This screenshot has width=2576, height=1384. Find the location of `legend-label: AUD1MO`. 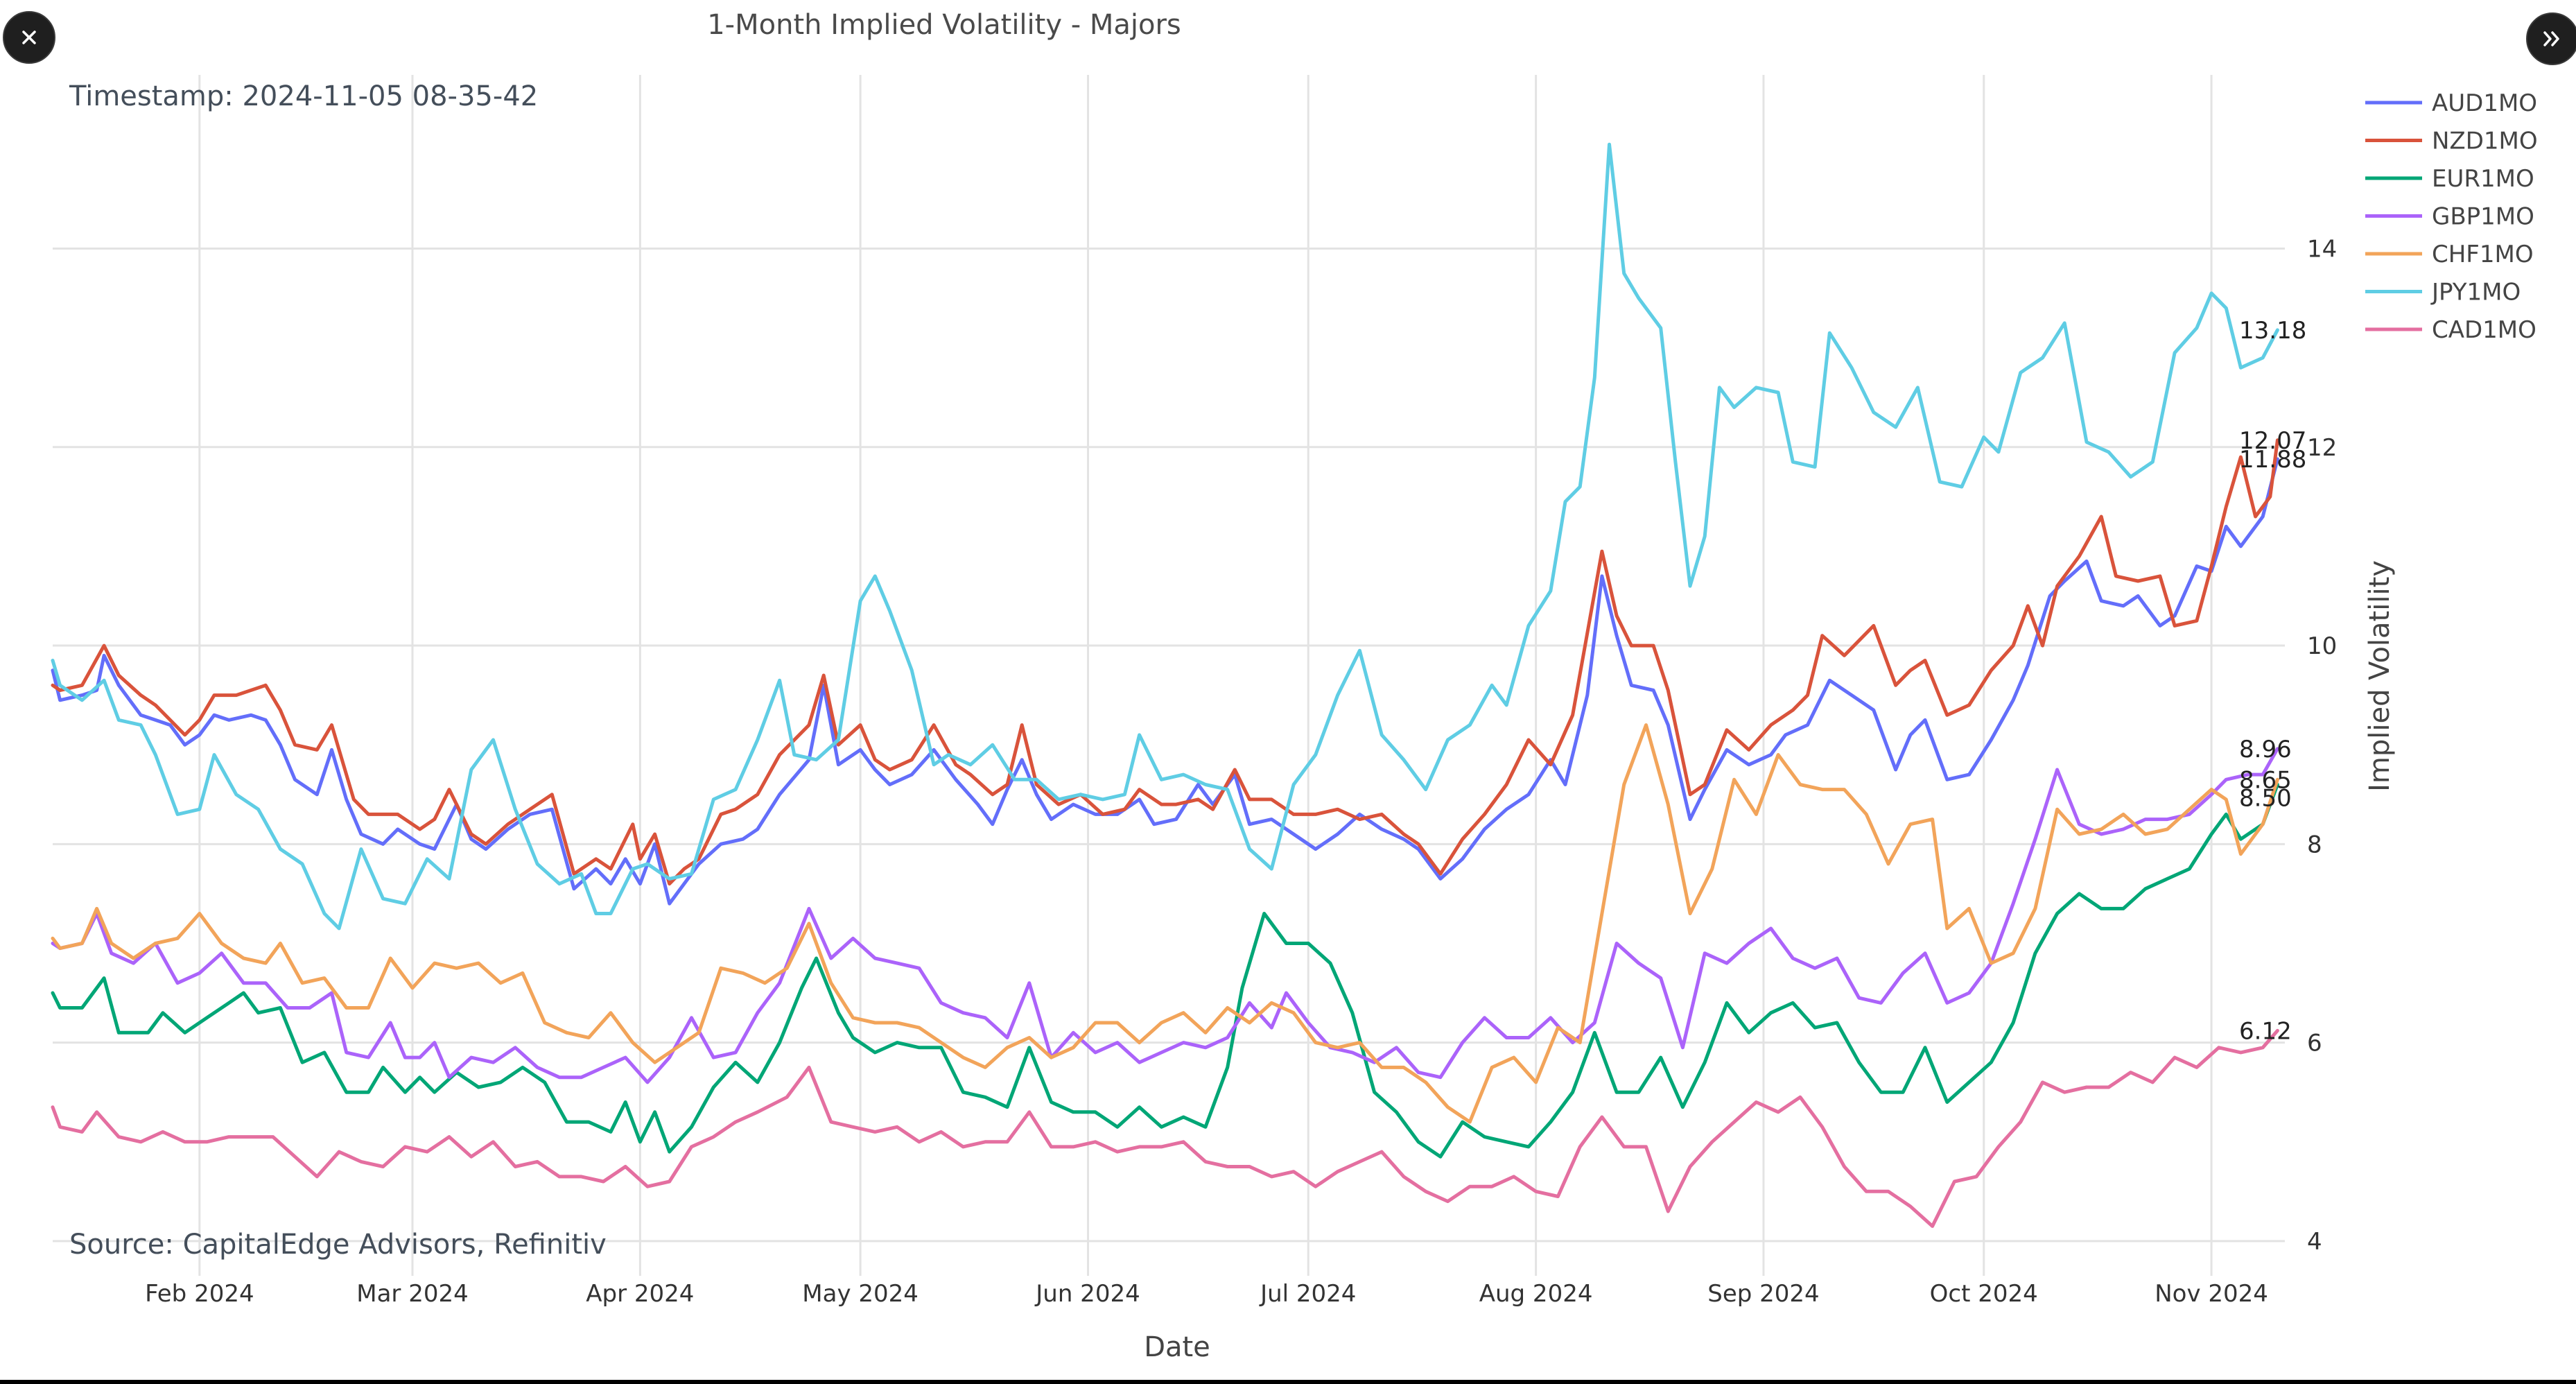

legend-label: AUD1MO is located at coordinates (2484, 103).